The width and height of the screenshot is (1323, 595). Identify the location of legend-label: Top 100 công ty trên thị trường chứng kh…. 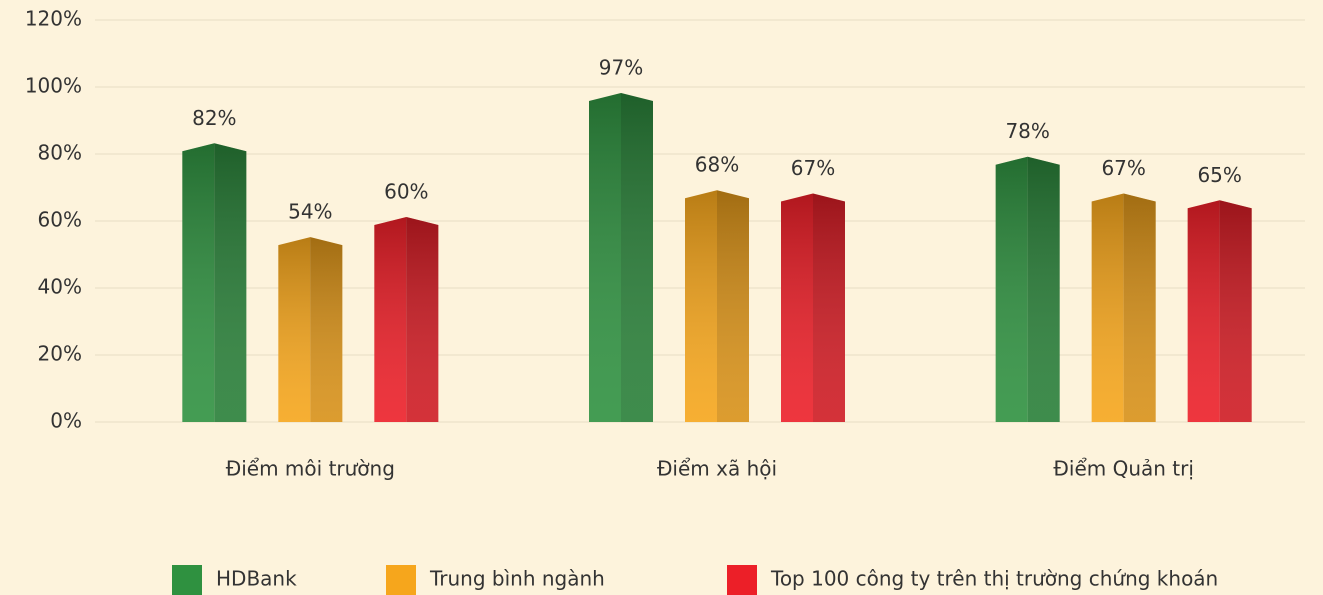
(994, 579).